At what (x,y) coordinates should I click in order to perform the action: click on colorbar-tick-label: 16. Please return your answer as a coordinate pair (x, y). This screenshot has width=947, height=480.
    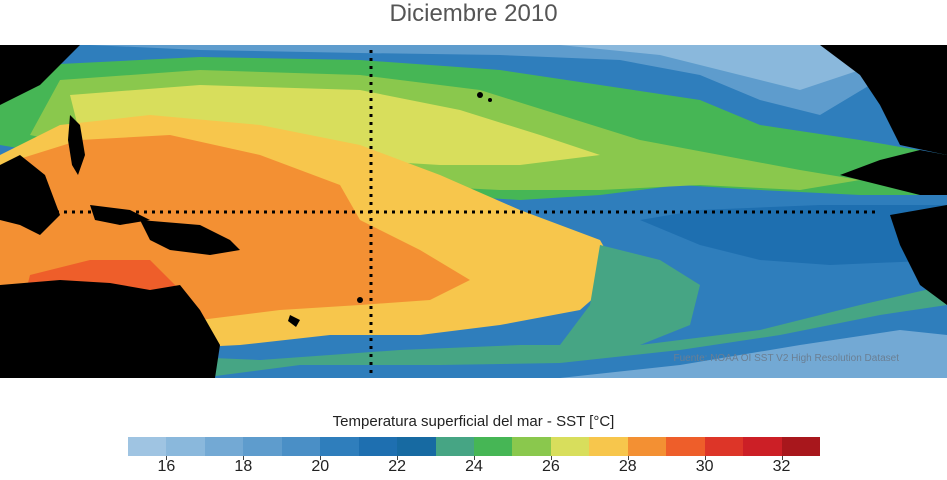
    Looking at the image, I should click on (166, 466).